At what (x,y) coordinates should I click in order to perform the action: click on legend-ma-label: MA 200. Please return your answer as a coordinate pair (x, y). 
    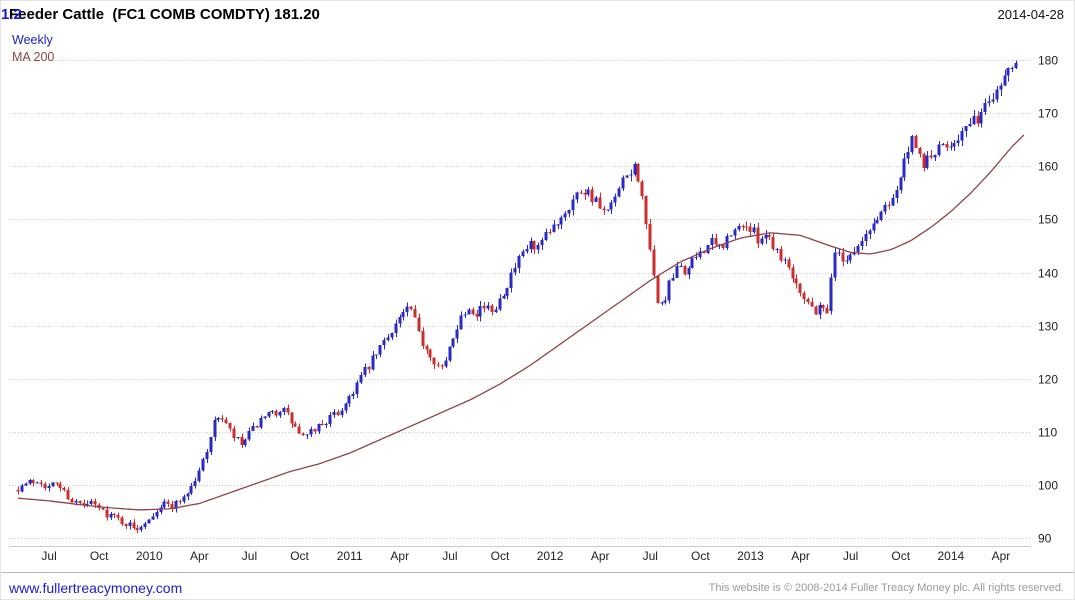
    Looking at the image, I should click on (33, 57).